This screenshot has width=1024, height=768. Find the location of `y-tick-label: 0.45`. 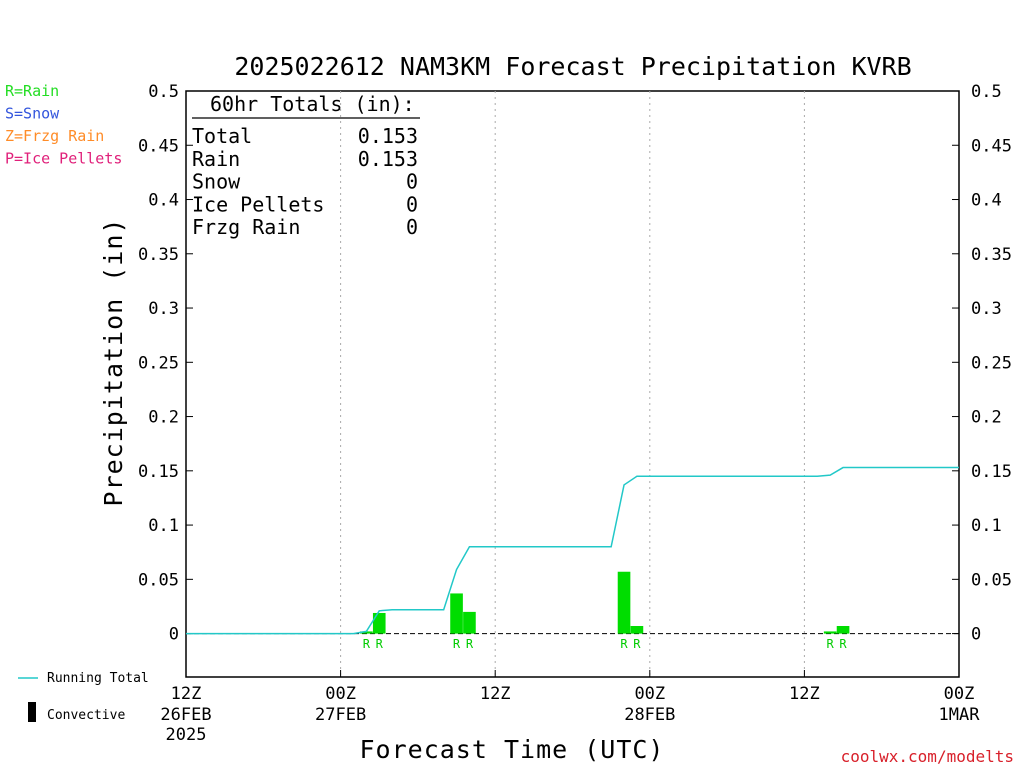

y-tick-label: 0.45 is located at coordinates (158, 146).